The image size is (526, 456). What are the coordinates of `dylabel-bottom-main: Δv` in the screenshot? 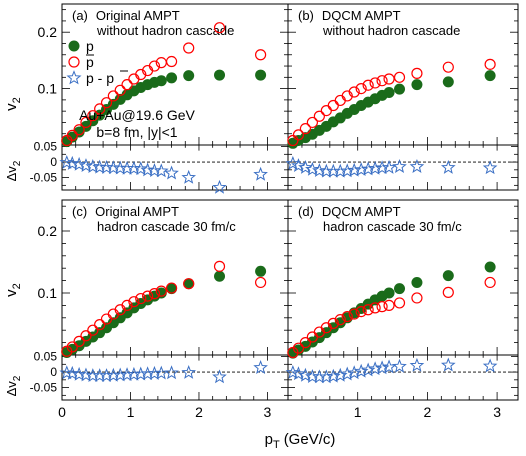 It's located at (11, 389).